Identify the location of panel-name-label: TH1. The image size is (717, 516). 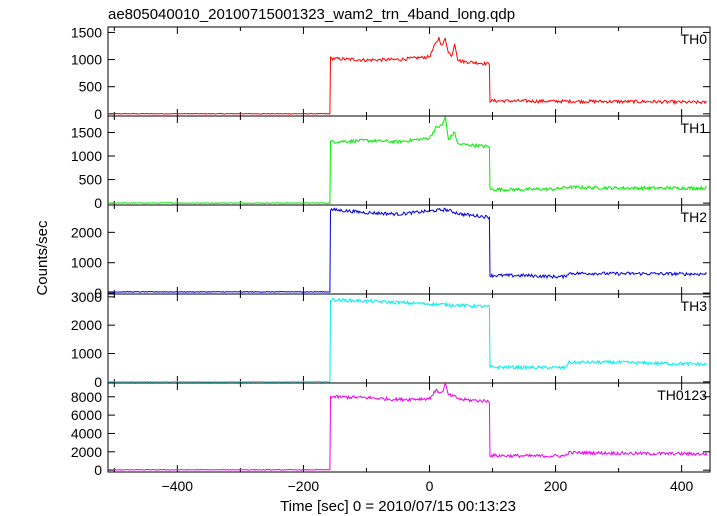
(694, 128).